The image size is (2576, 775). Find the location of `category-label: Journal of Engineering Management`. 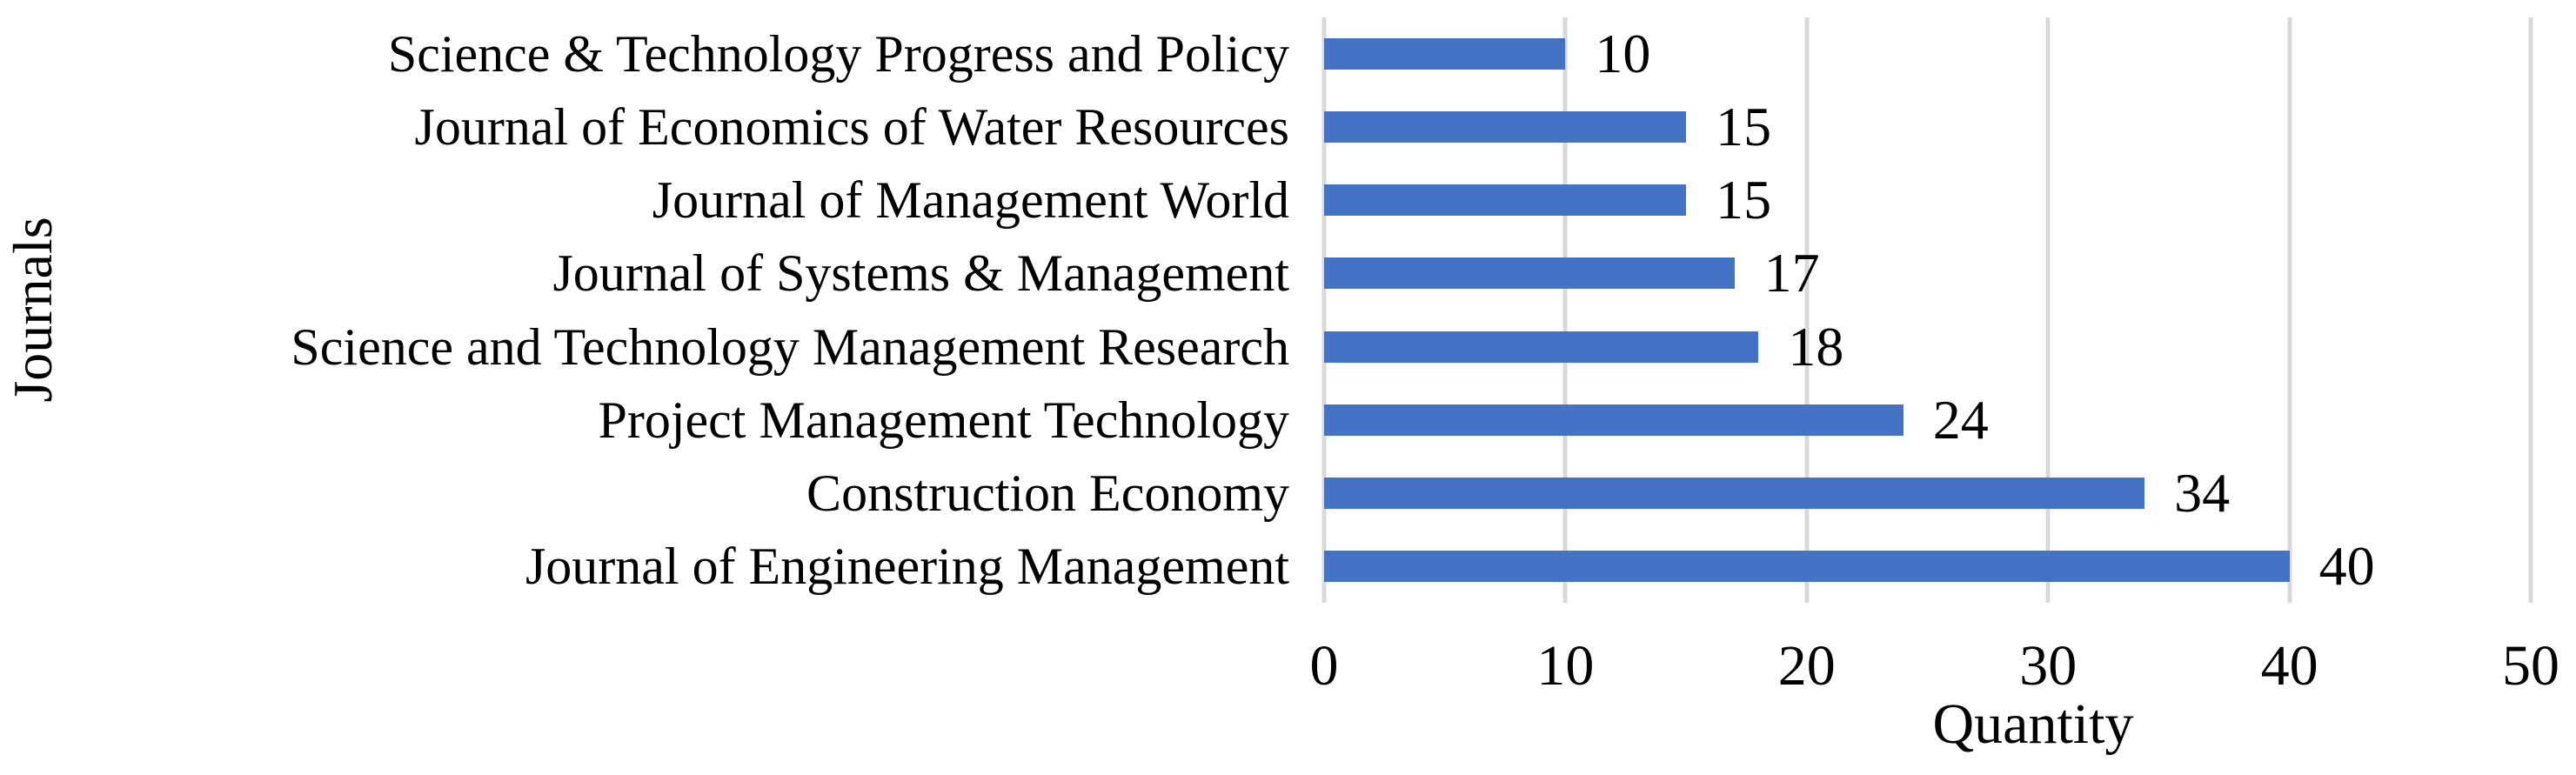

category-label: Journal of Engineering Management is located at coordinates (907, 566).